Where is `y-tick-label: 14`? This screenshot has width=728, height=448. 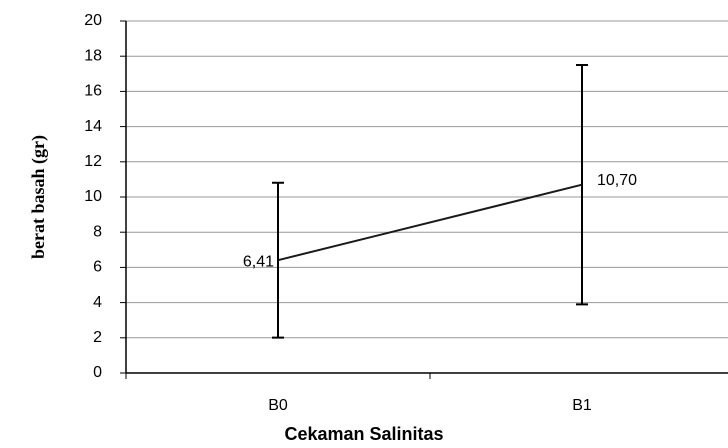
y-tick-label: 14 is located at coordinates (93, 126).